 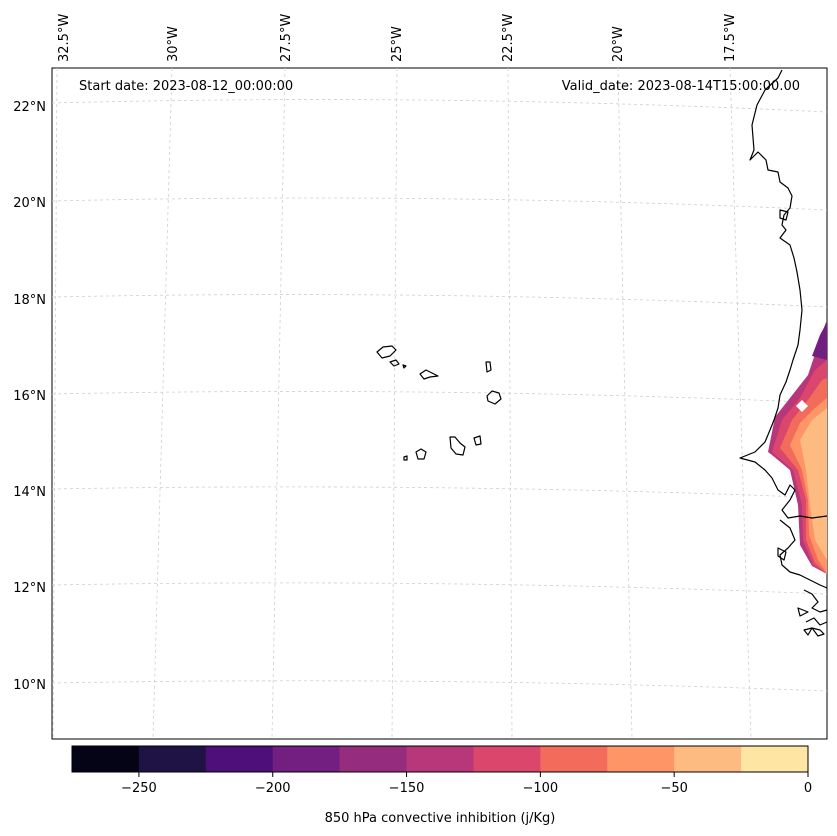 What do you see at coordinates (29, 492) in the screenshot?
I see `lat-label: 14°N` at bounding box center [29, 492].